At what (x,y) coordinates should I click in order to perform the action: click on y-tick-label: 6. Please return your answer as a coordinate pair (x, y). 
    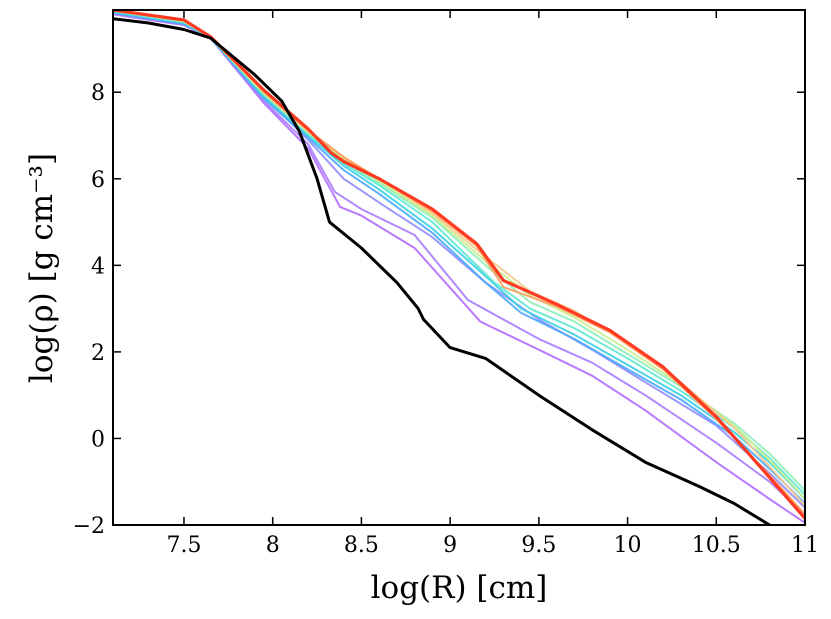
    Looking at the image, I should click on (98, 180).